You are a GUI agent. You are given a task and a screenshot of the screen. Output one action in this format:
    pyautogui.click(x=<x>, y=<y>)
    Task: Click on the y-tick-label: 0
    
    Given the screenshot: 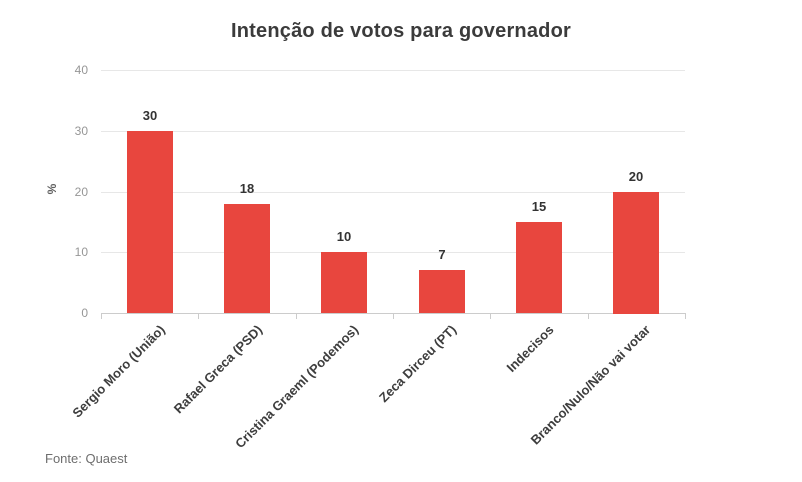 What is the action you would take?
    pyautogui.click(x=84, y=313)
    